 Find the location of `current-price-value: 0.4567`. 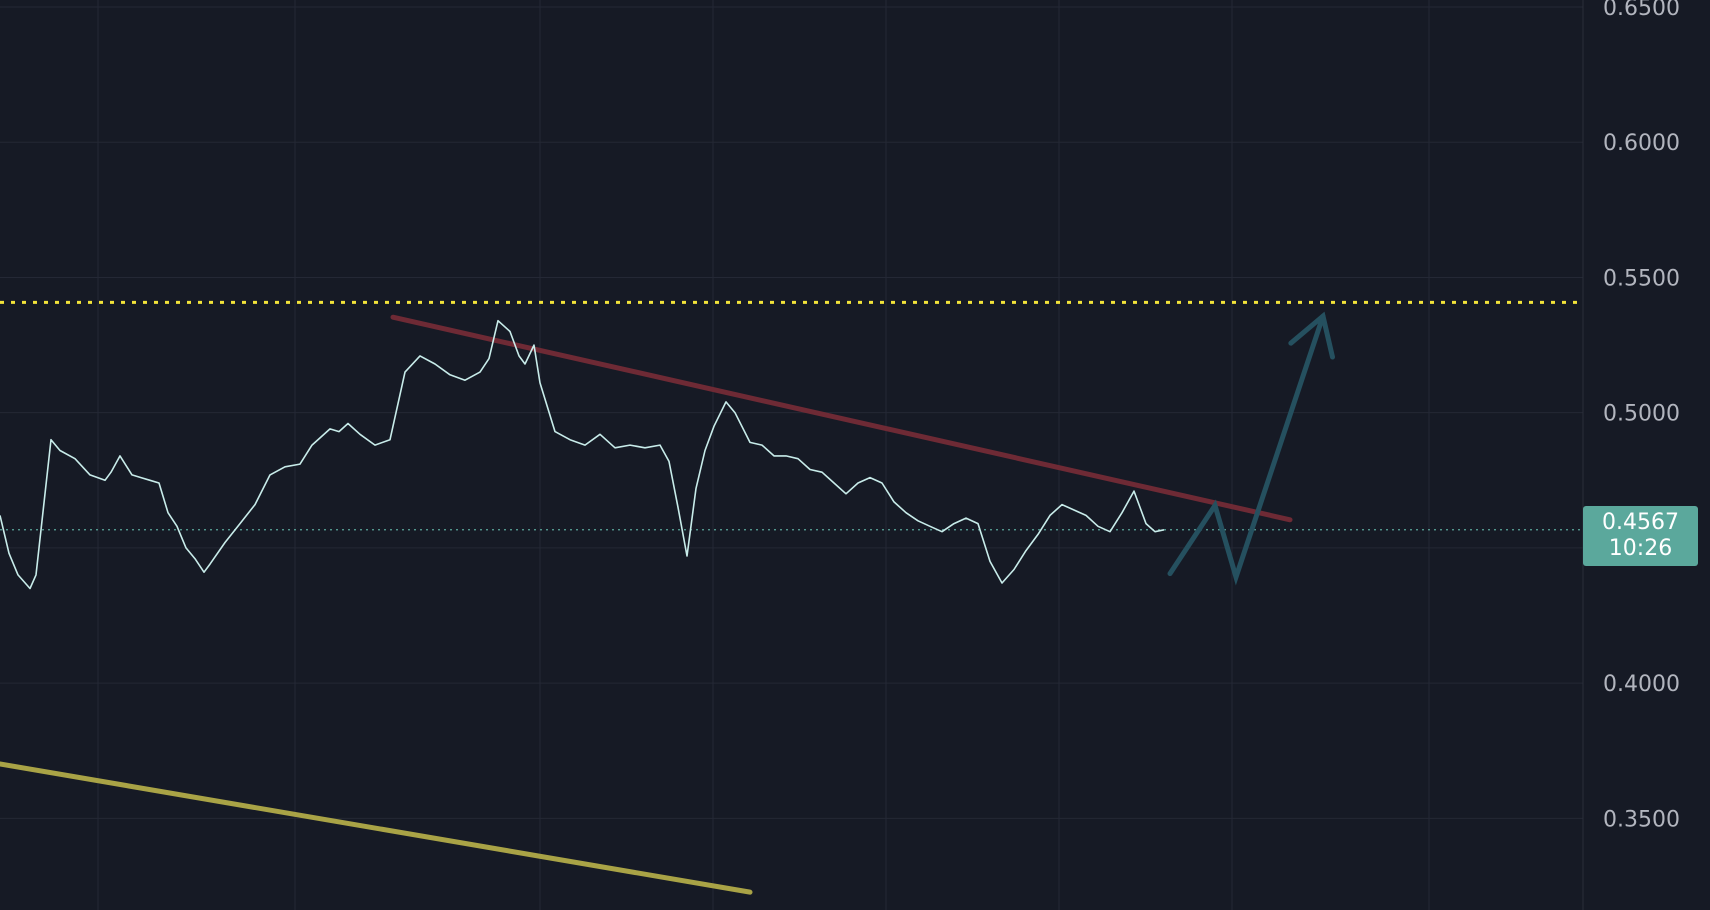

current-price-value: 0.4567 is located at coordinates (1640, 522).